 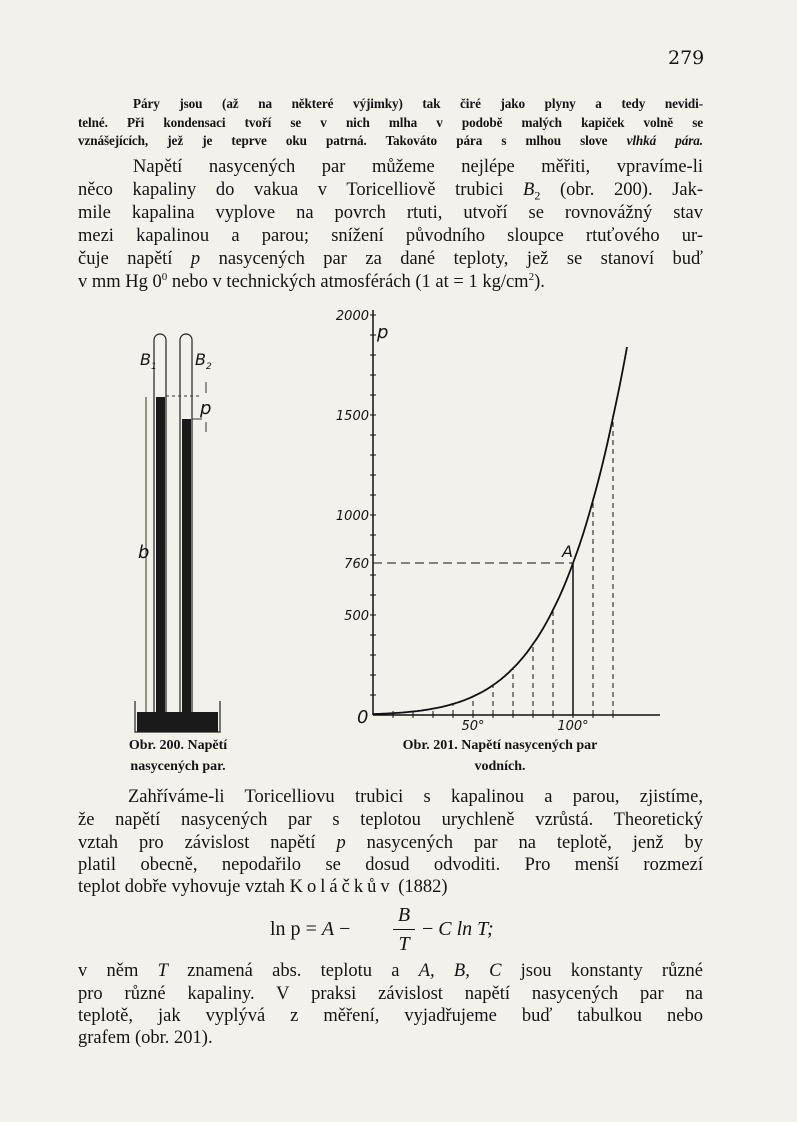 I want to click on x-tick-label: 50°, so click(x=472, y=726).